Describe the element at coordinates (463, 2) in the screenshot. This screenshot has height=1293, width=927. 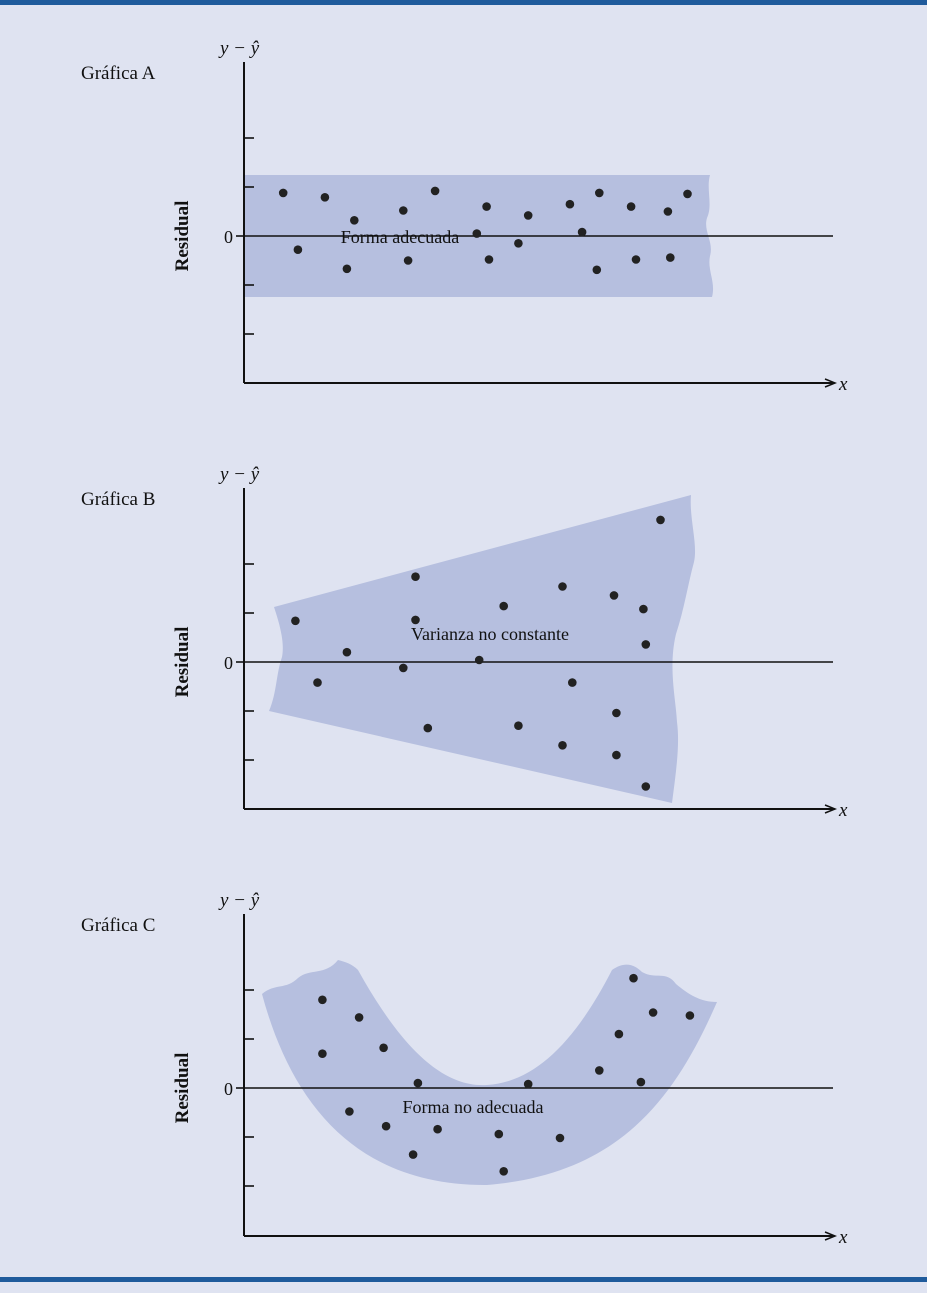
I see `top-rule` at that location.